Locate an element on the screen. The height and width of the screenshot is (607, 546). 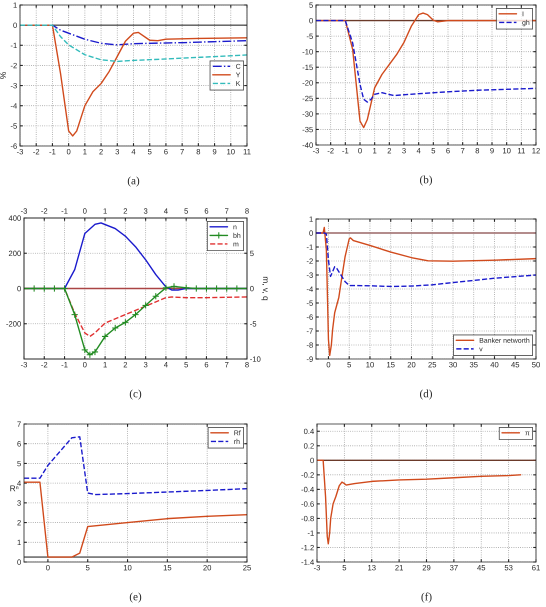
text: (c) is located at coordinates (136, 395).